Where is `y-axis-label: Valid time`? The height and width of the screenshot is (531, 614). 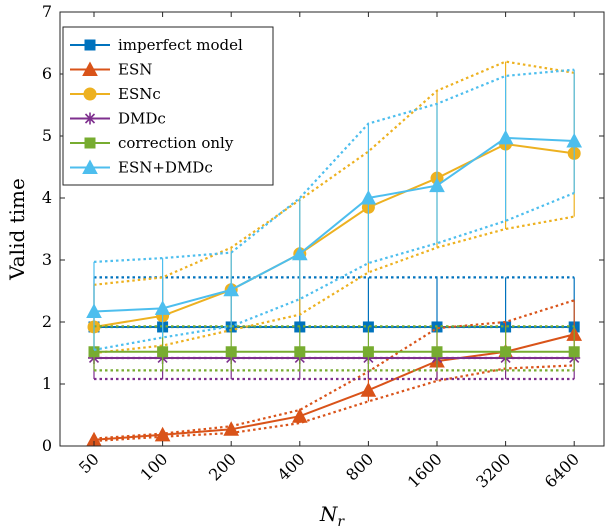 y-axis-label: Valid time is located at coordinates (17, 229).